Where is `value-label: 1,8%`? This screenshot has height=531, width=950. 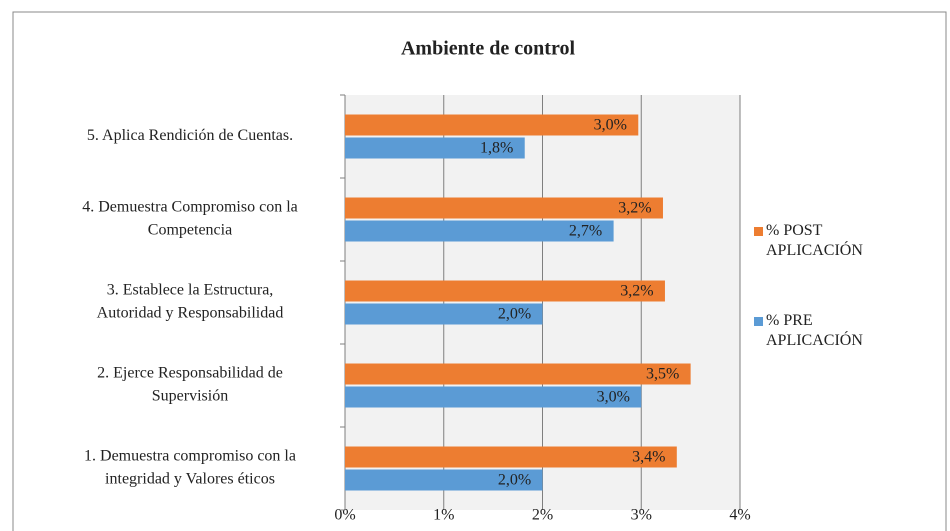
value-label: 1,8% is located at coordinates (496, 148).